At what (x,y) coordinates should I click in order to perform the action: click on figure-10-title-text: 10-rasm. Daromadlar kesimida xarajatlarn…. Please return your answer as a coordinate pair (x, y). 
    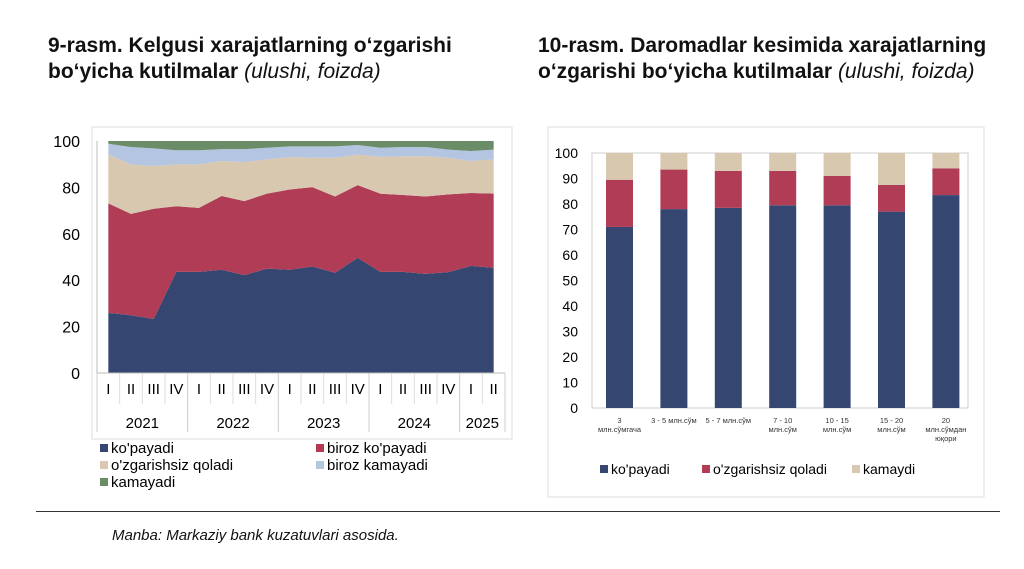
    Looking at the image, I should click on (762, 58).